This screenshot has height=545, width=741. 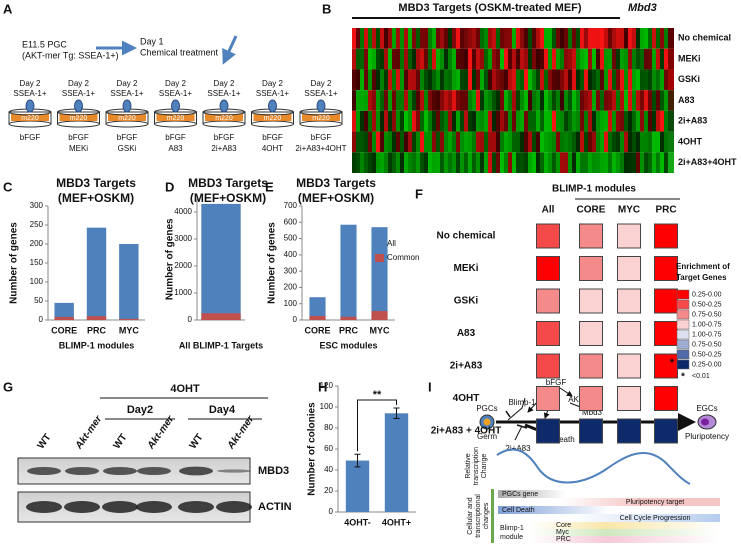 What do you see at coordinates (179, 52) in the screenshot?
I see `treatment-text: Chemical treatment` at bounding box center [179, 52].